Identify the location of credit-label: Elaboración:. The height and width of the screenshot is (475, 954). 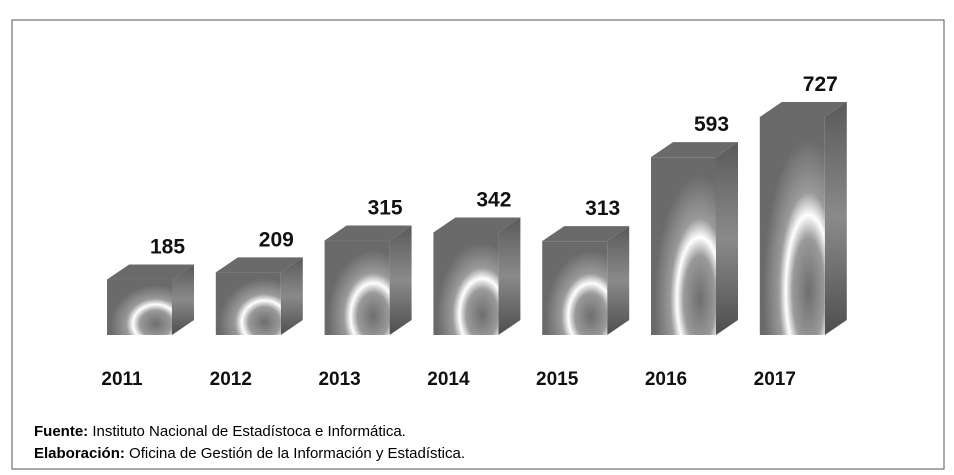
(79, 453).